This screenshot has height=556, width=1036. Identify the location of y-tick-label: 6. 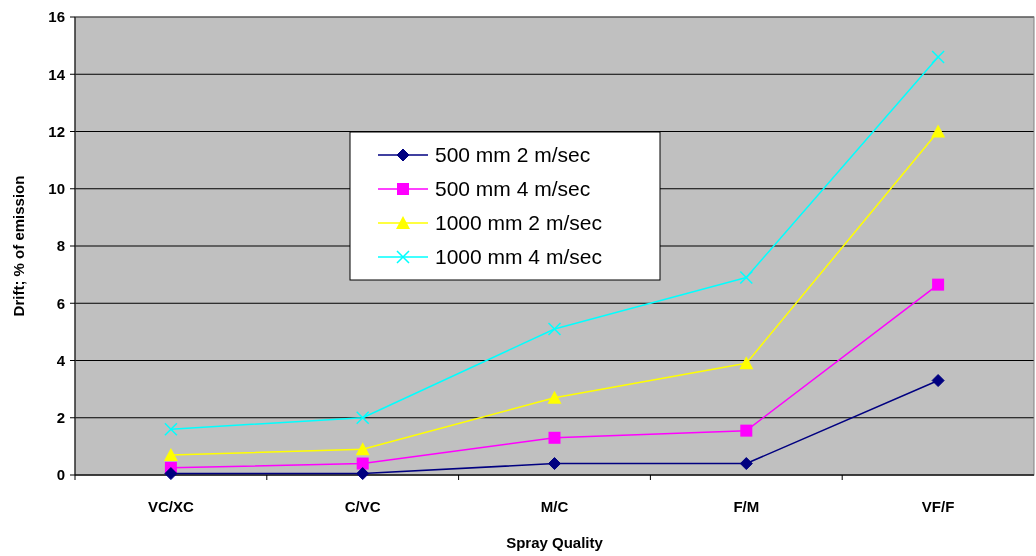
(60, 303).